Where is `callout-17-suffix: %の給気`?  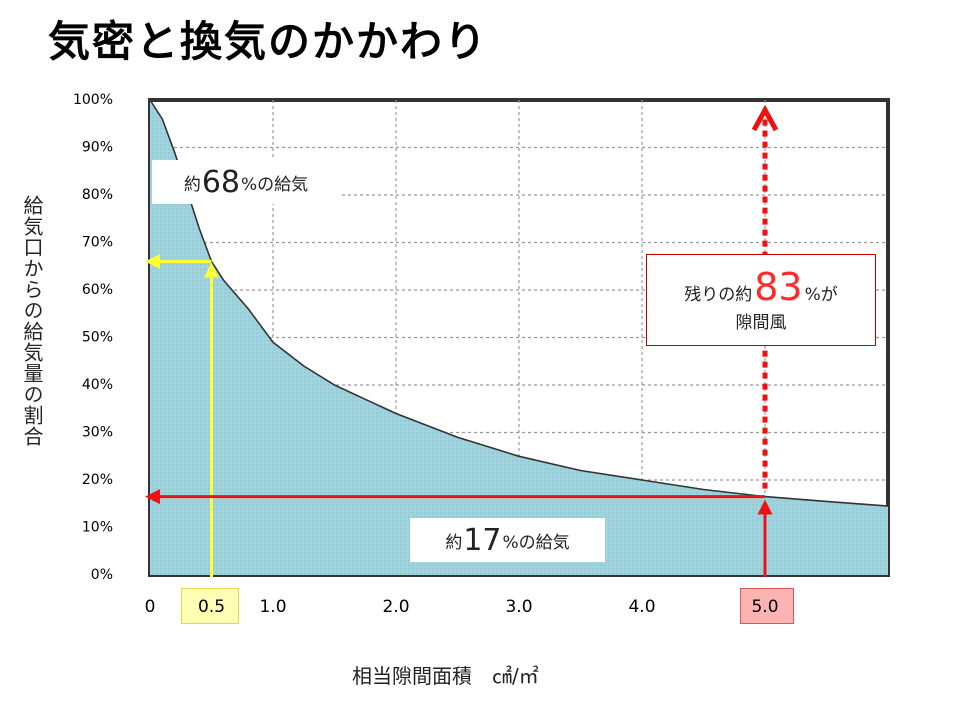
callout-17-suffix: %の給気 is located at coordinates (536, 542).